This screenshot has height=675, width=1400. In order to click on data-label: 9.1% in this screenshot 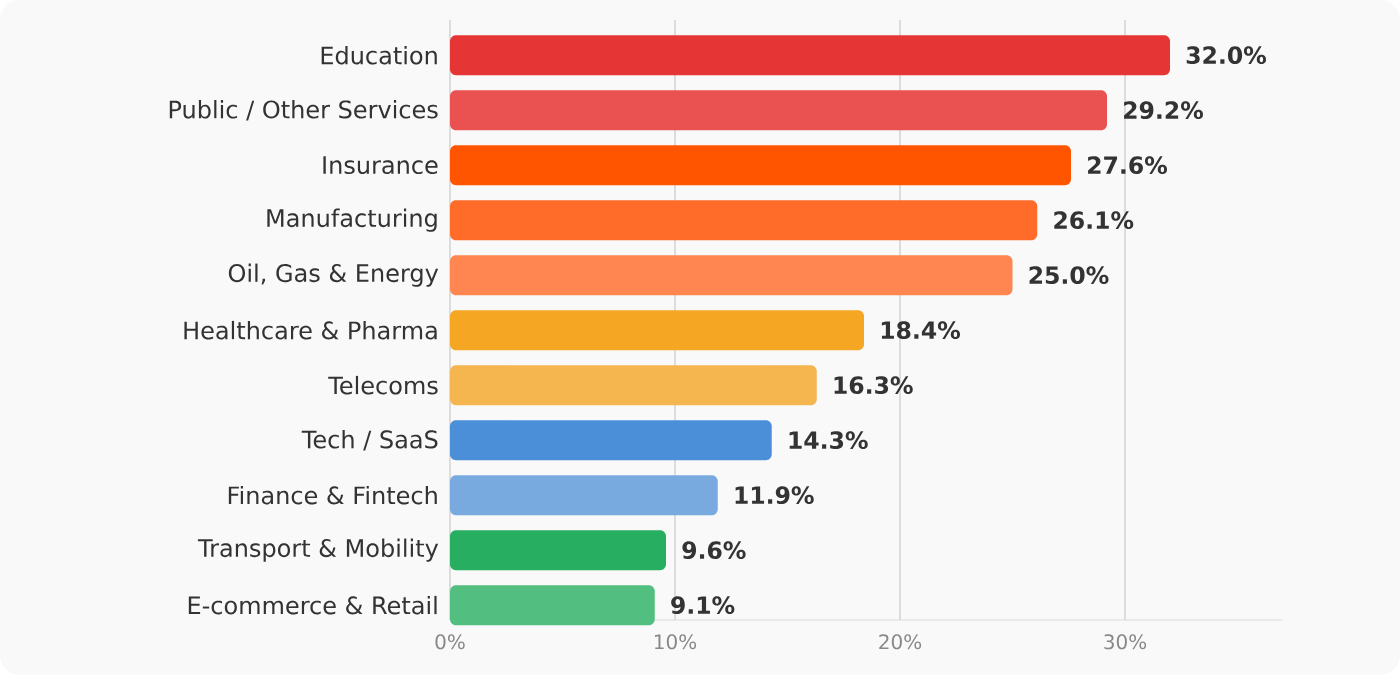, I will do `click(703, 605)`.